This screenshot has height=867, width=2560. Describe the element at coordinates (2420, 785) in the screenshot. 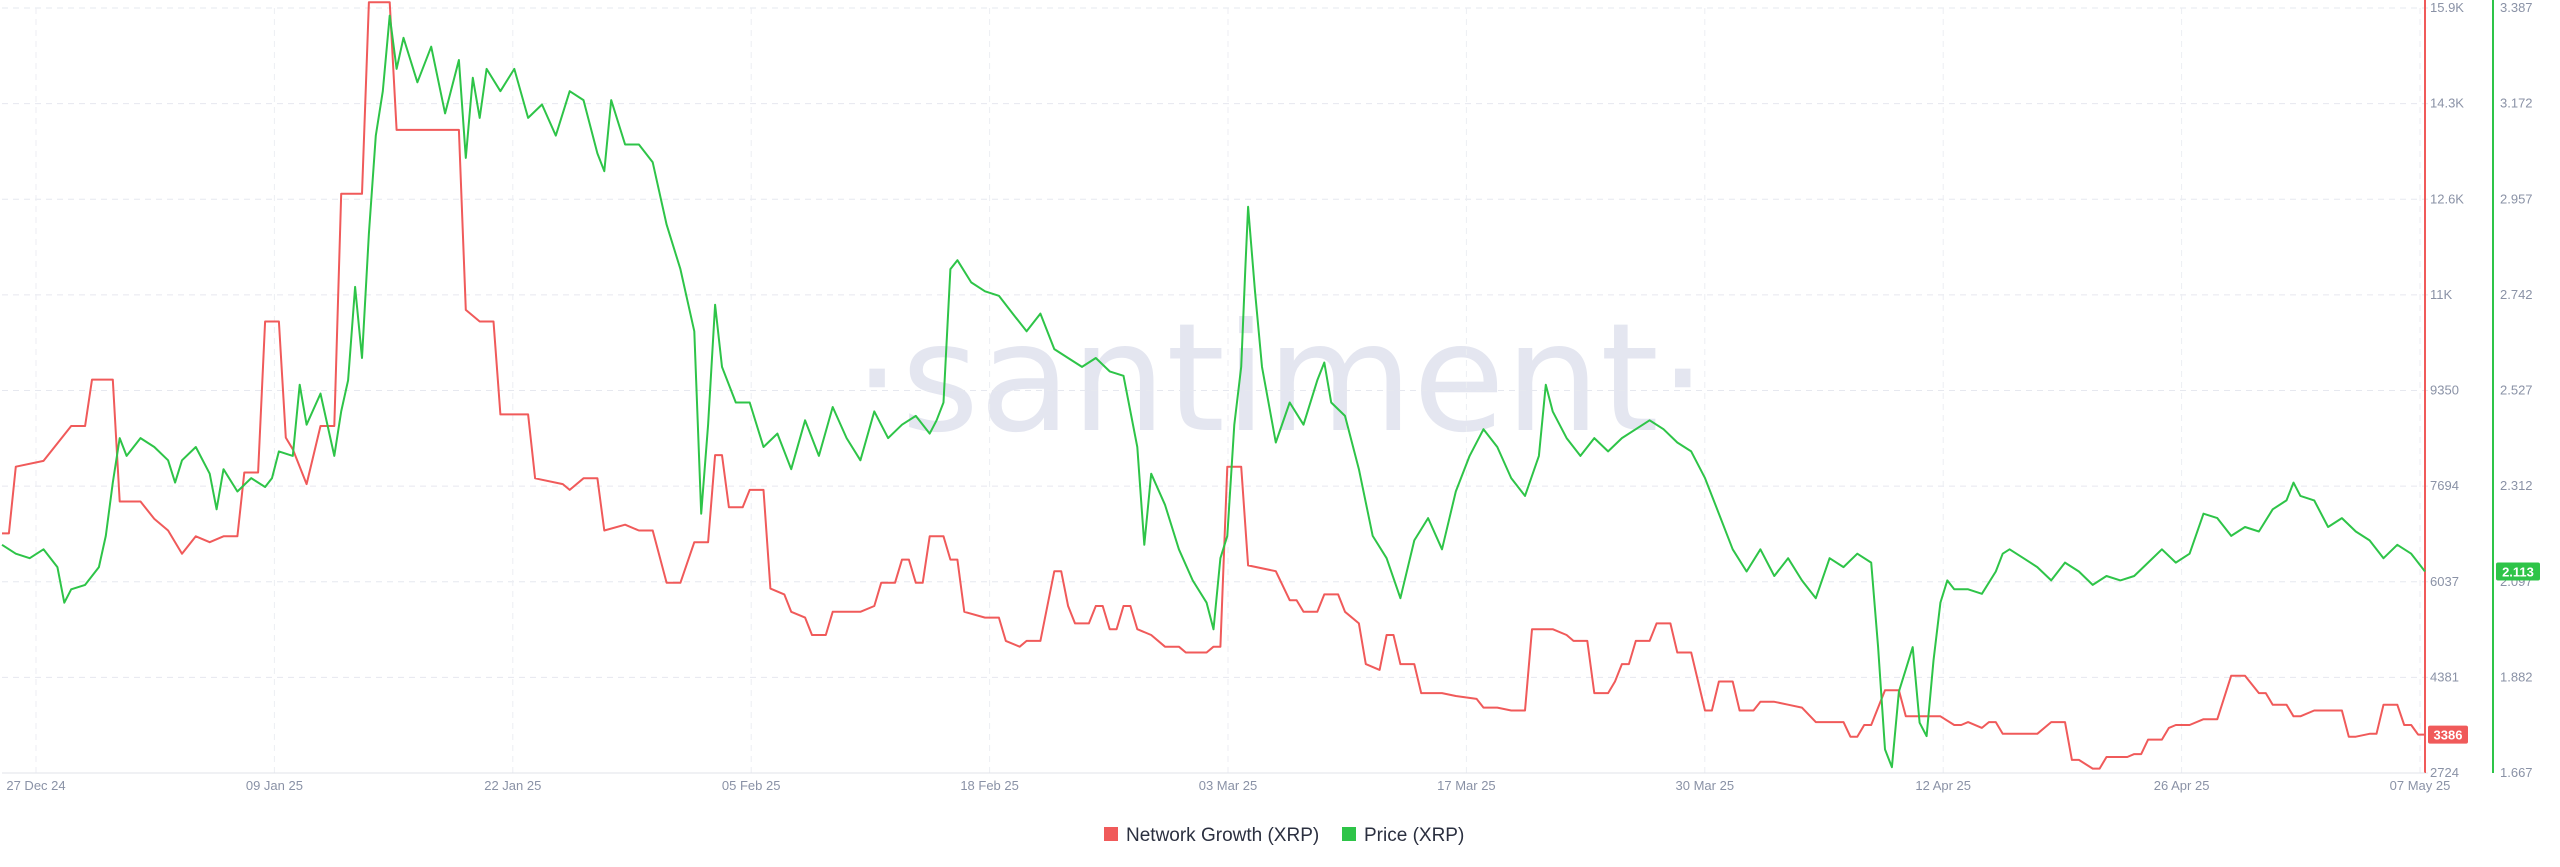

I see `x-tick-label: 07 May 25` at that location.